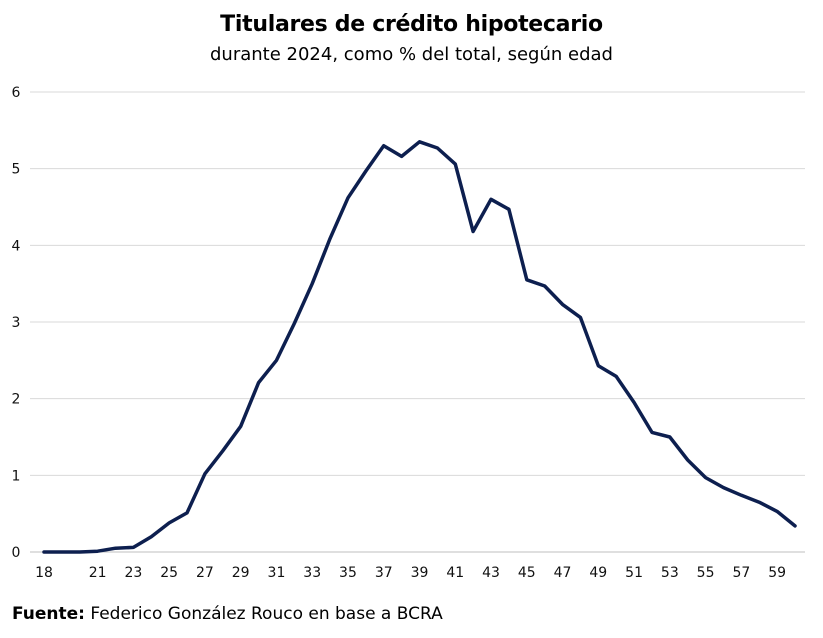 Image resolution: width=823 pixels, height=638 pixels. Describe the element at coordinates (491, 573) in the screenshot. I see `x-tick-label: 43` at that location.